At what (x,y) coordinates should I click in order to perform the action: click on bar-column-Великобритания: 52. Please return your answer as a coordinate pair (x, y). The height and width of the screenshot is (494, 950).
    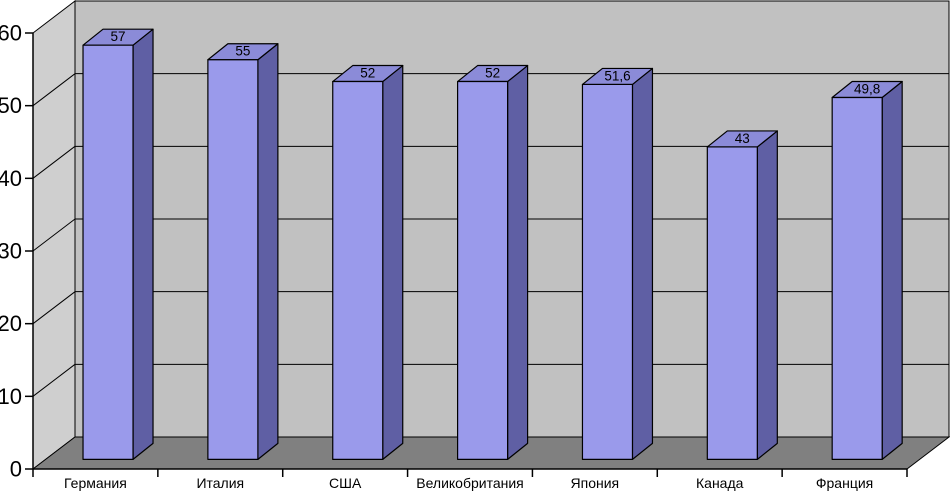
    Looking at the image, I should click on (493, 262).